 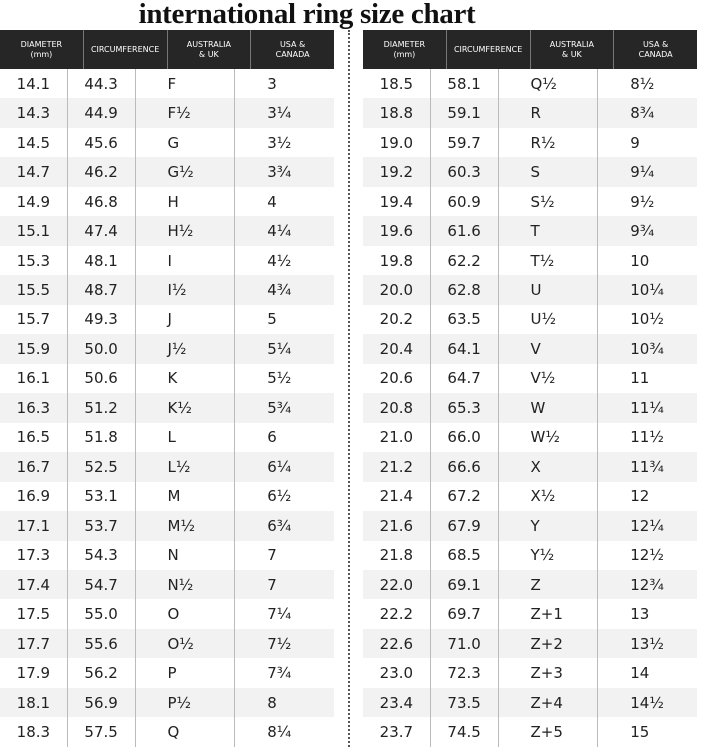 What do you see at coordinates (186, 260) in the screenshot?
I see `table-cell: I` at bounding box center [186, 260].